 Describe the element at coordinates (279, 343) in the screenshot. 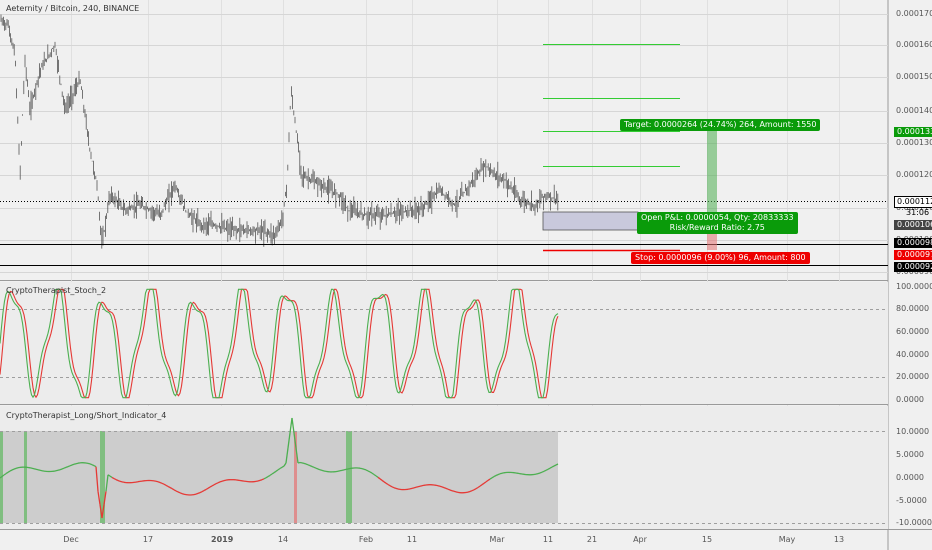

I see `stoch-slow-line` at that location.